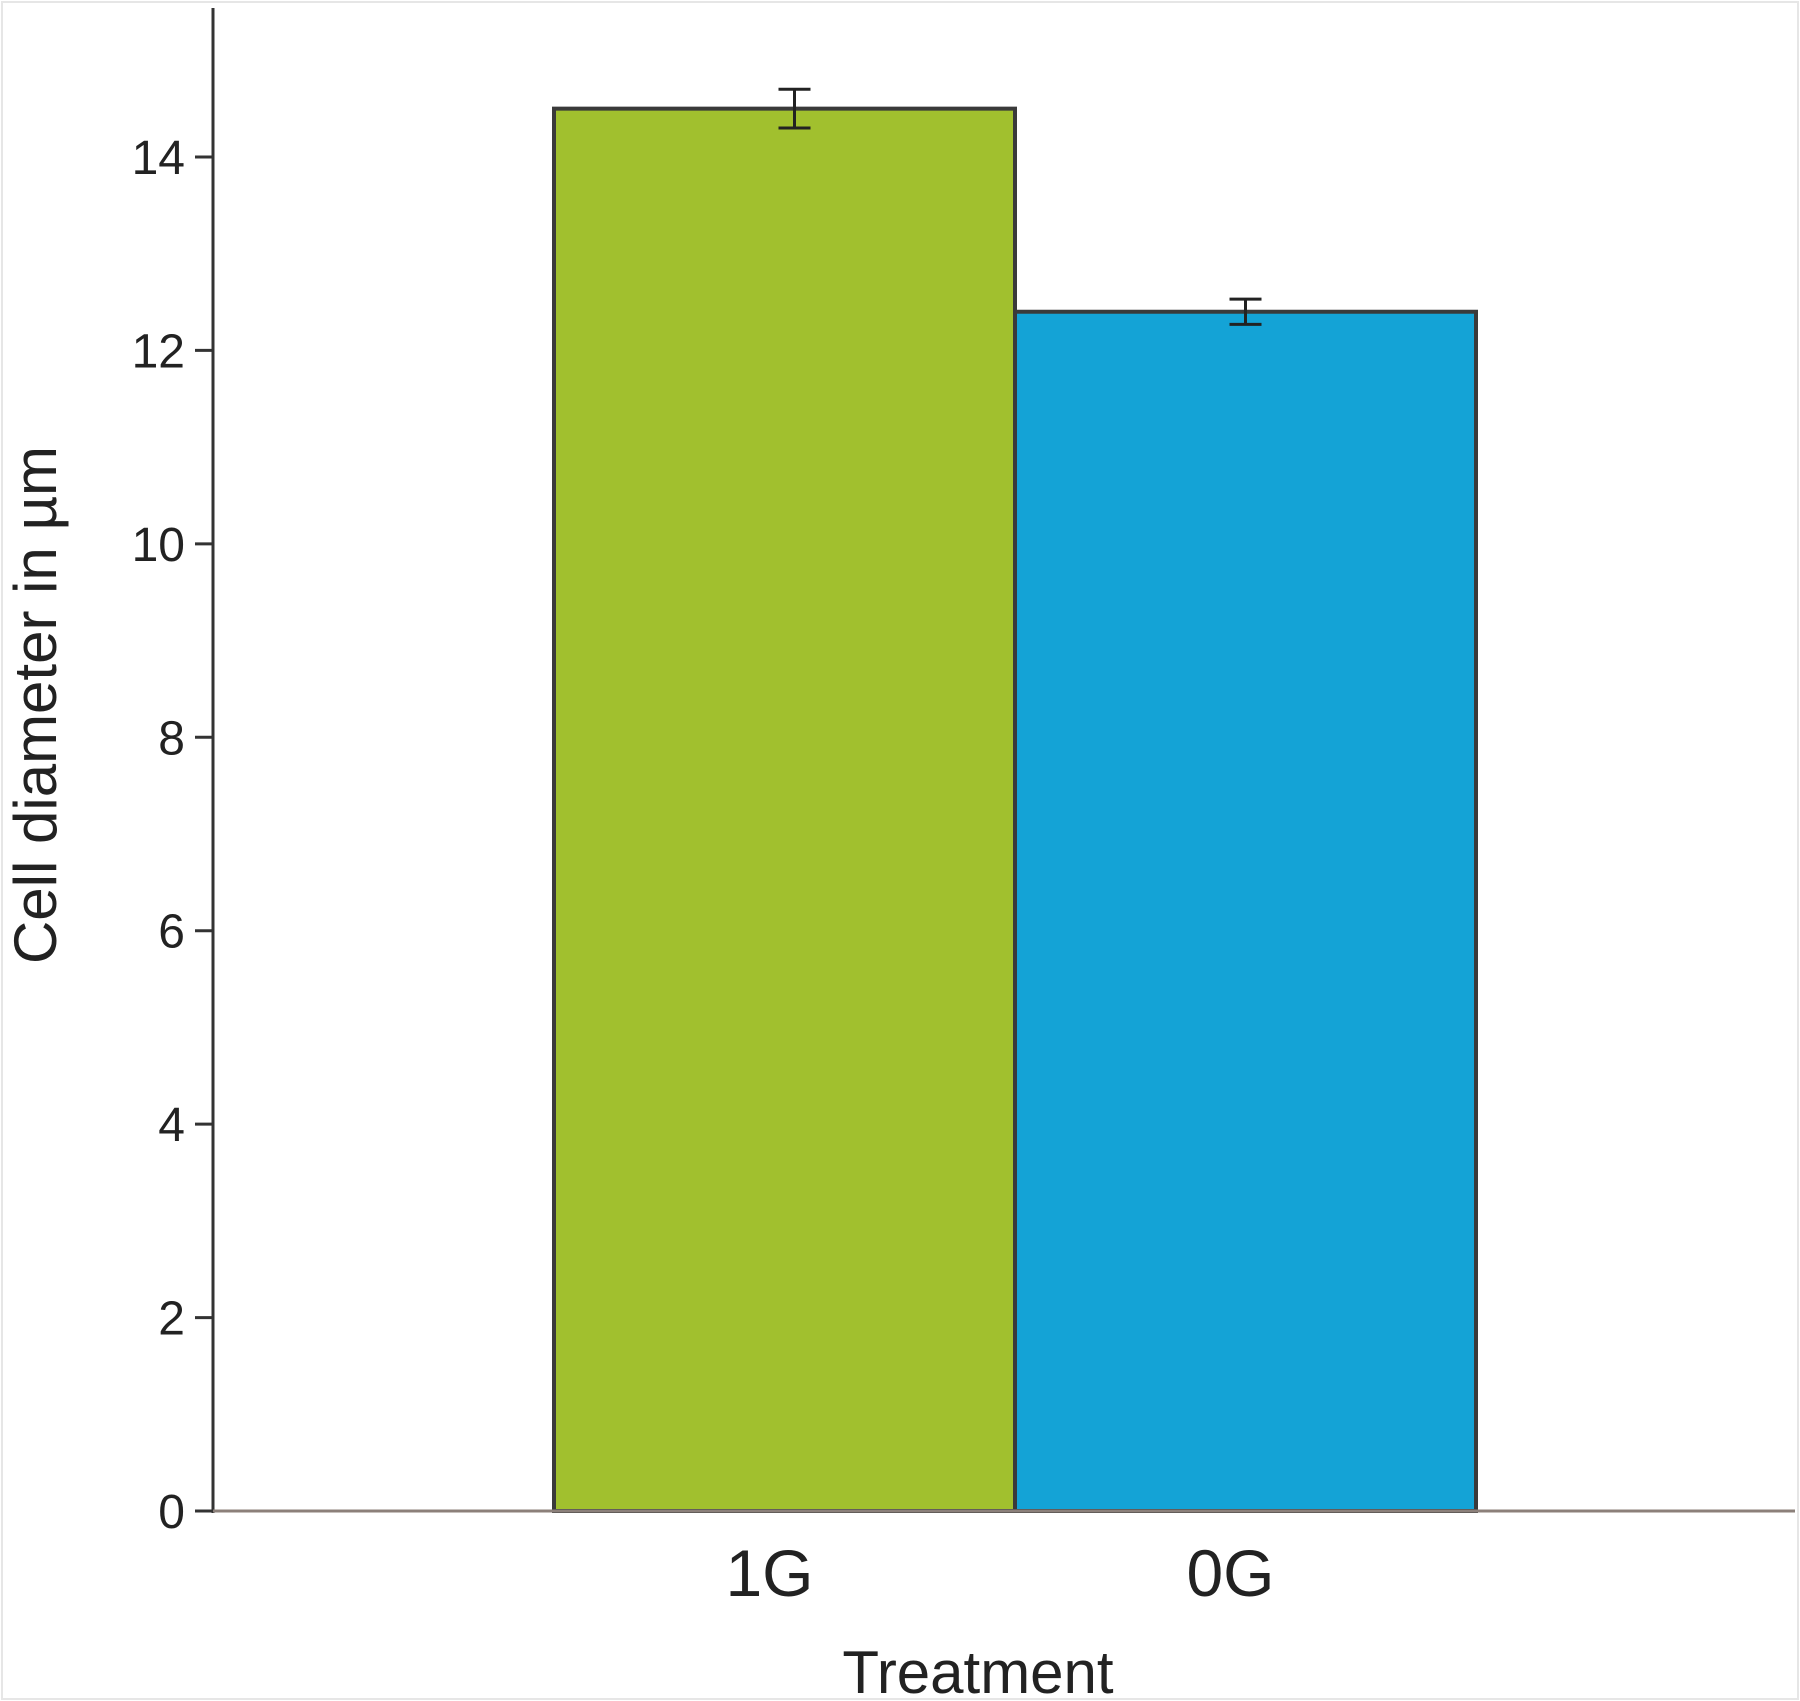 Image resolution: width=1800 pixels, height=1701 pixels. I want to click on error-bar-1G, so click(794, 108).